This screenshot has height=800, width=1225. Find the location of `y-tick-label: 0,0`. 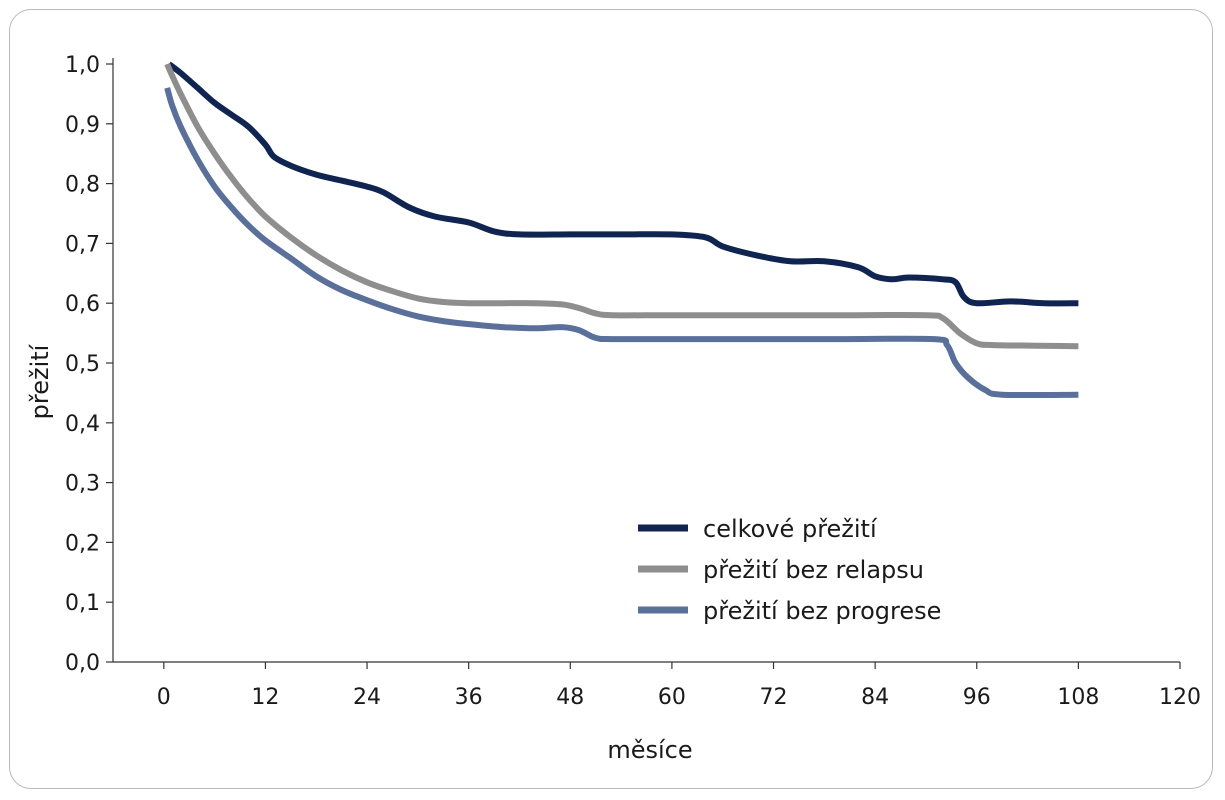

y-tick-label: 0,0 is located at coordinates (82, 663).